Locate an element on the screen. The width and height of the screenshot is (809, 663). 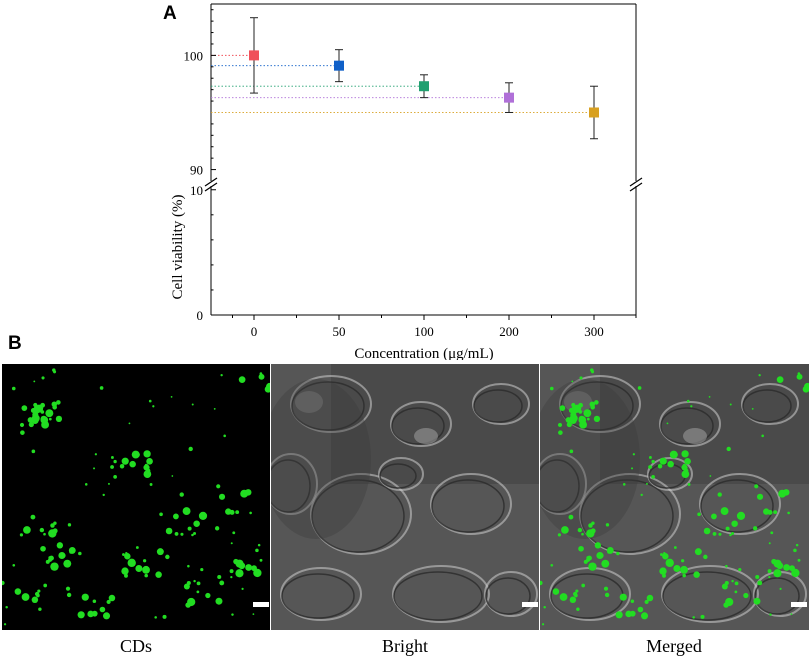
scale-bar is located at coordinates (261, 604).